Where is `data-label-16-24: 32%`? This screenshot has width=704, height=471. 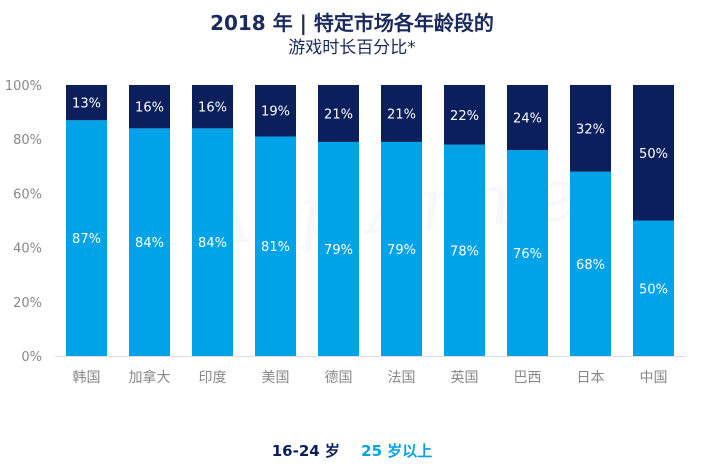 data-label-16-24: 32% is located at coordinates (590, 129).